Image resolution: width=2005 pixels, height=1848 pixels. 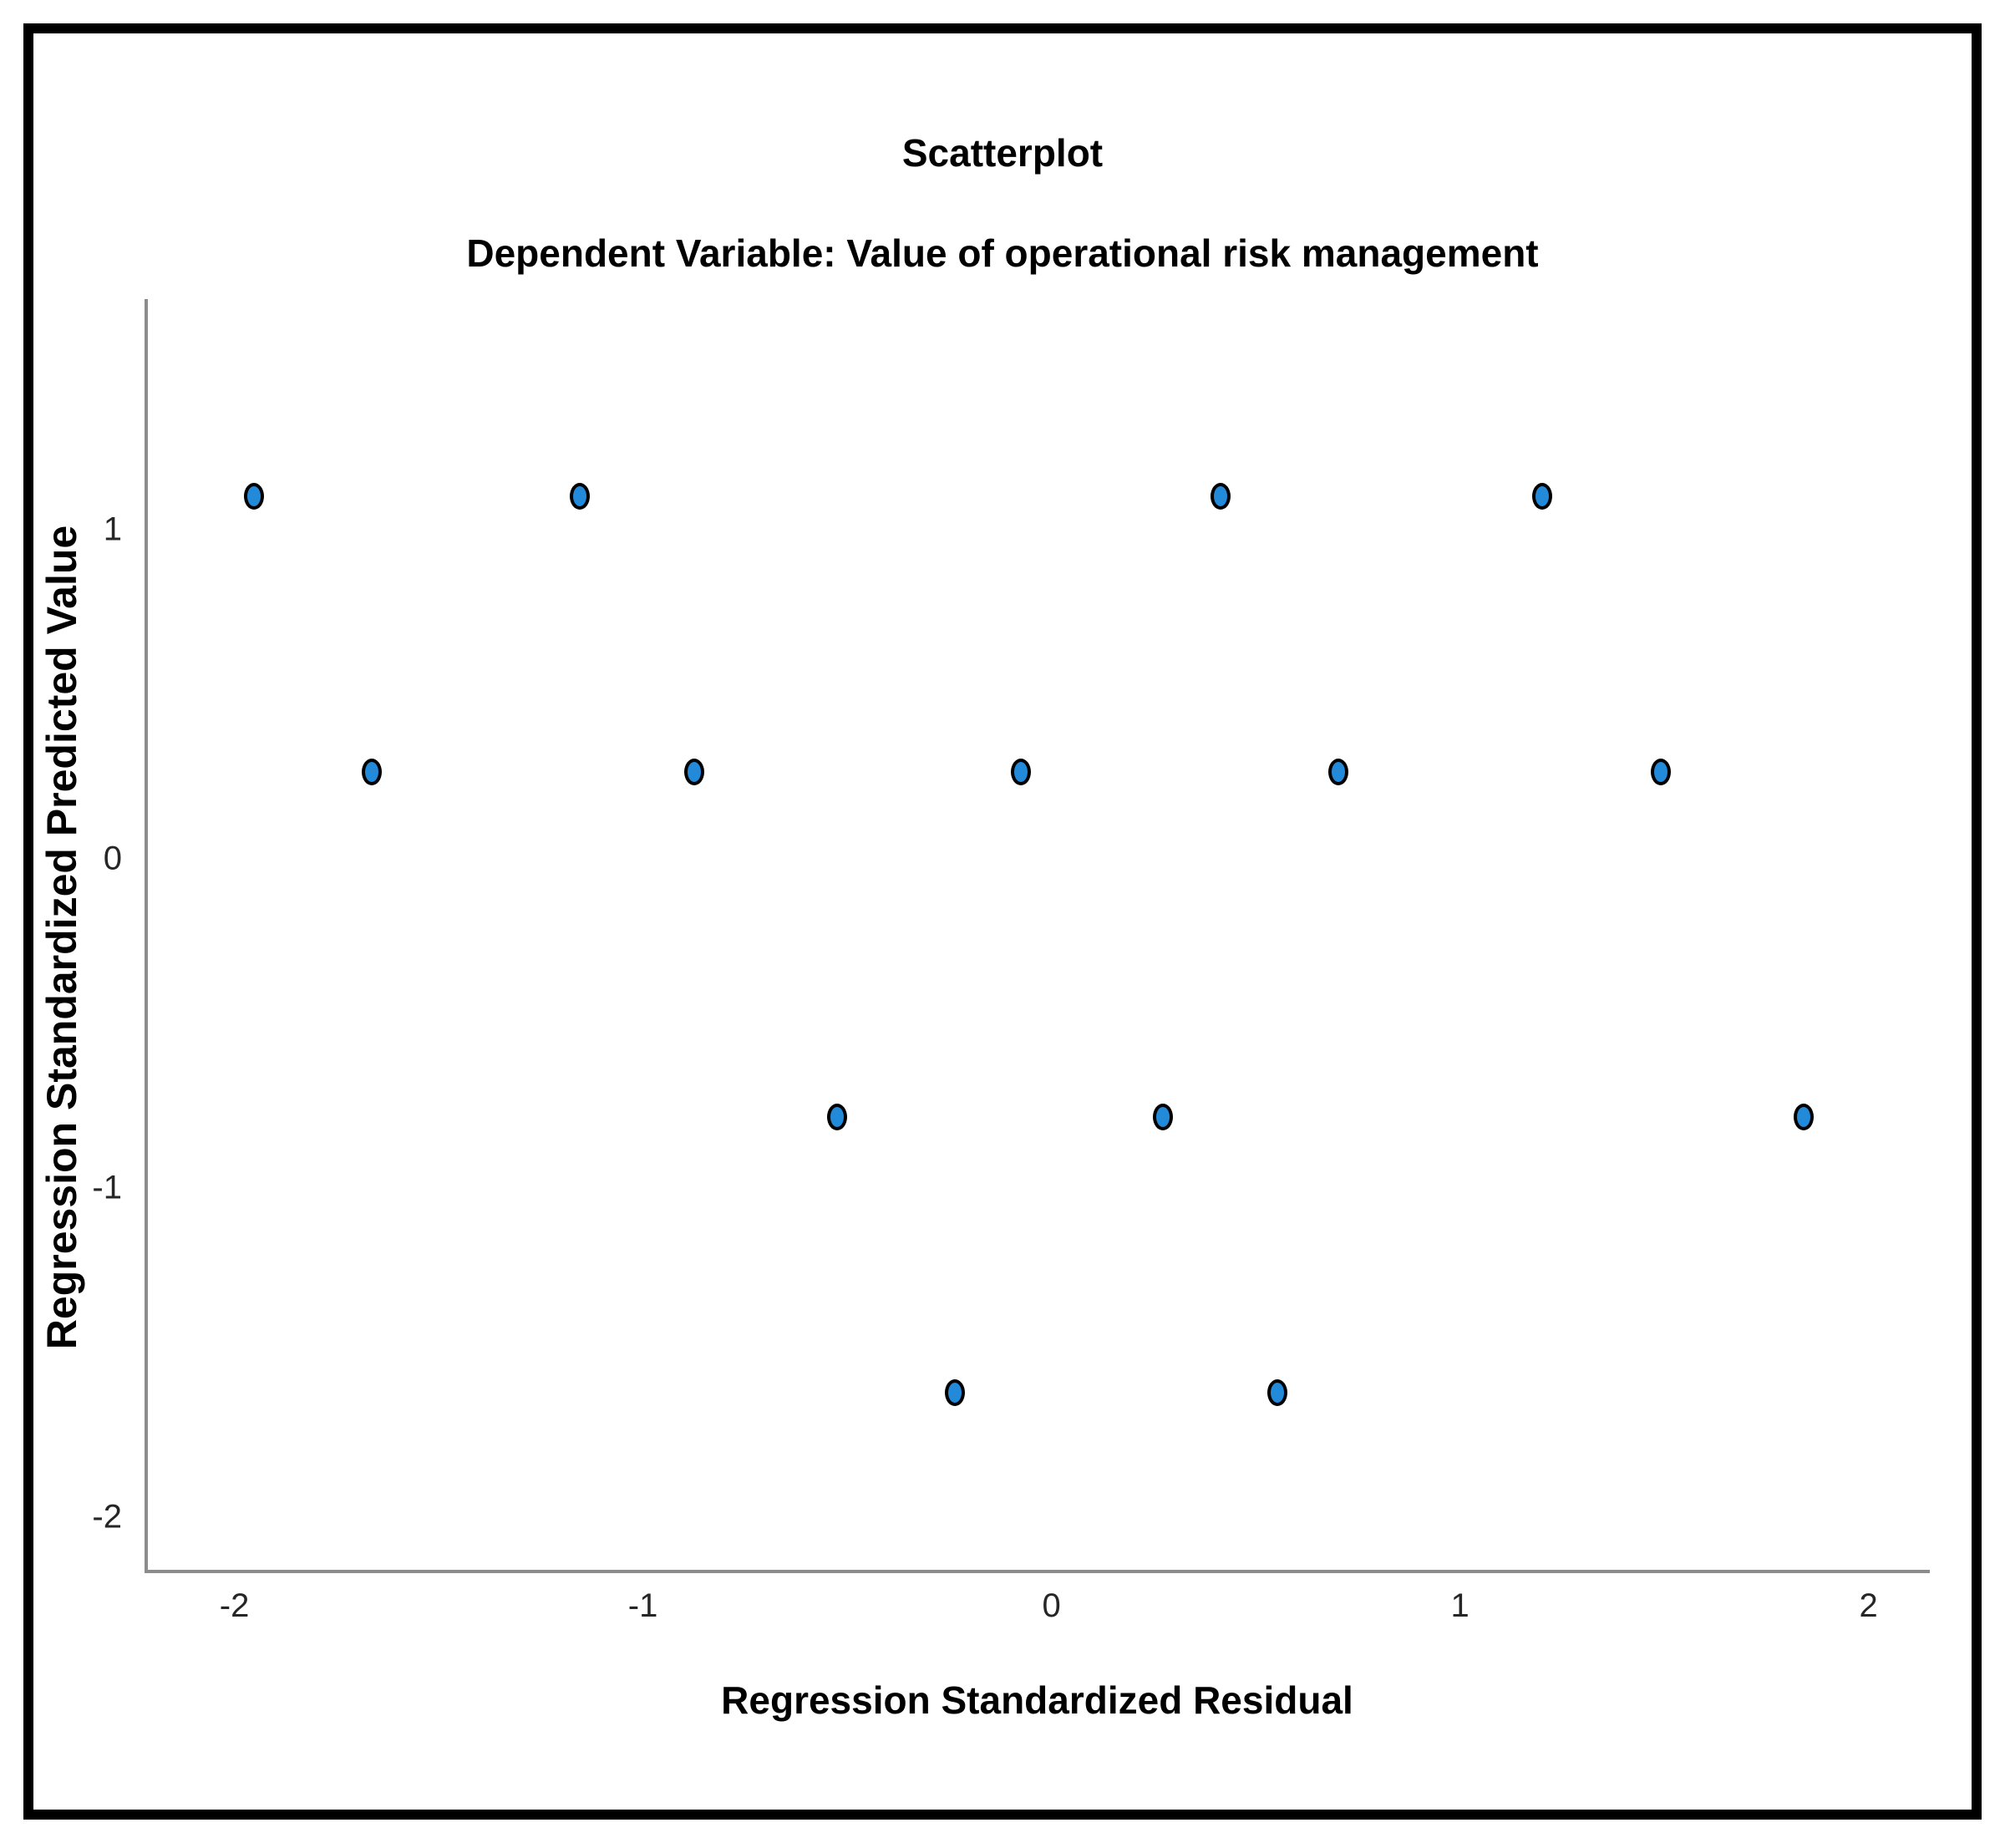 What do you see at coordinates (1037, 1612) in the screenshot?
I see `x-axis-ticks: -2 -1 0 1 2` at bounding box center [1037, 1612].